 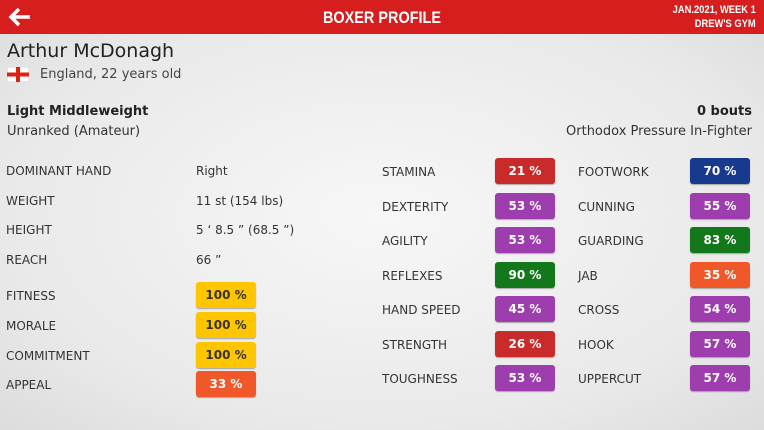 I want to click on stat-value: 5 ‘ 8.5 ” (68.5 ”), so click(x=245, y=230).